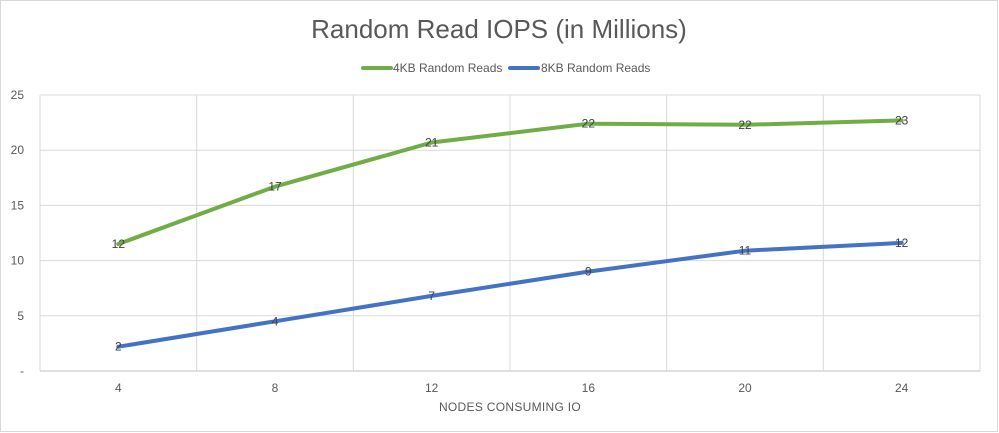  Describe the element at coordinates (745, 388) in the screenshot. I see `x-tick-label: 20` at that location.